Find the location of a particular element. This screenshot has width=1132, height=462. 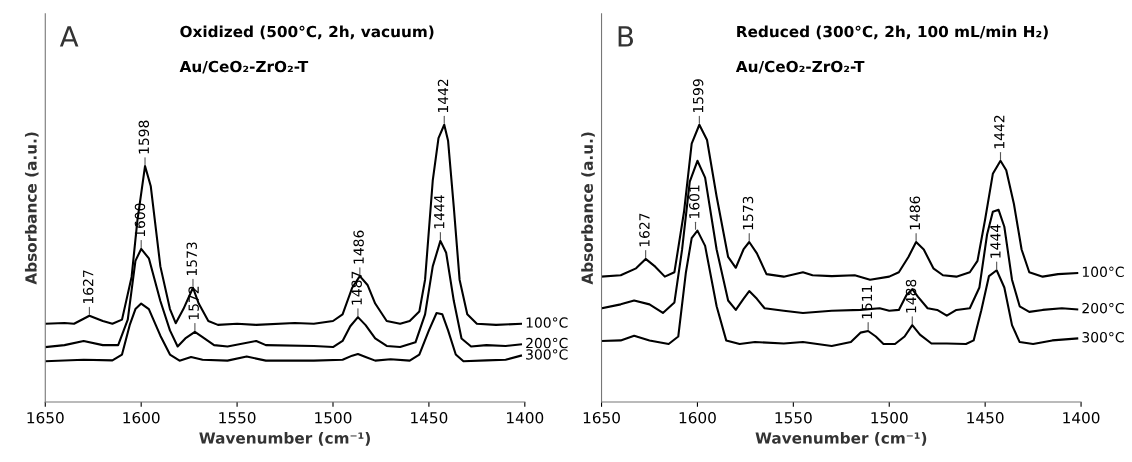

chart-title: B is located at coordinates (626, 36).